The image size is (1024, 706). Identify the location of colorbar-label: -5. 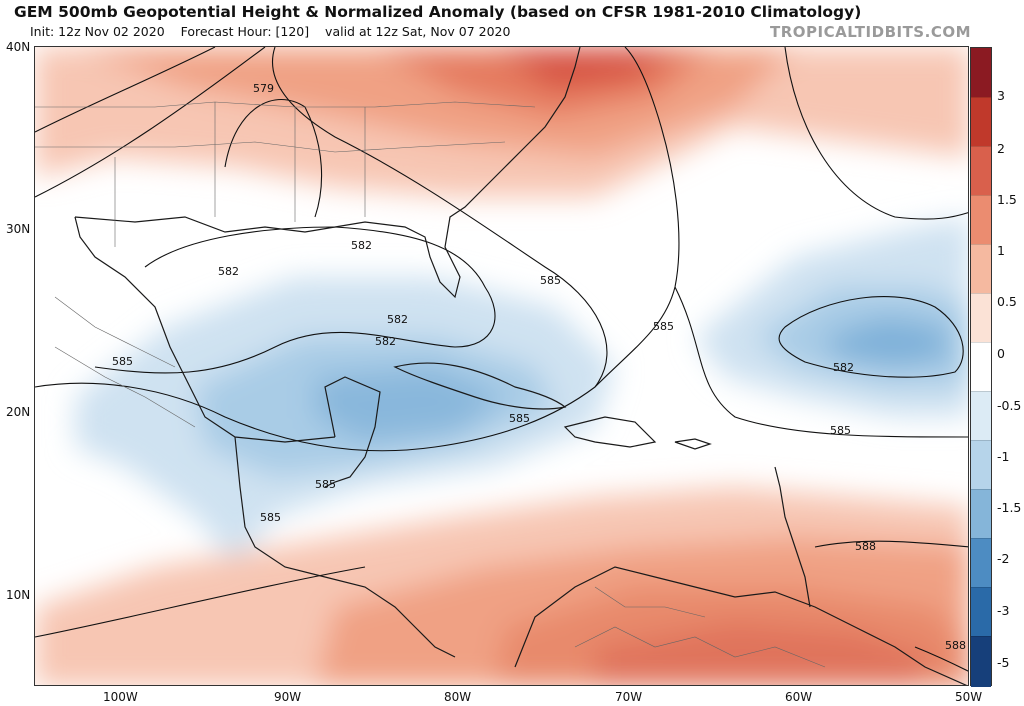
(1003, 662).